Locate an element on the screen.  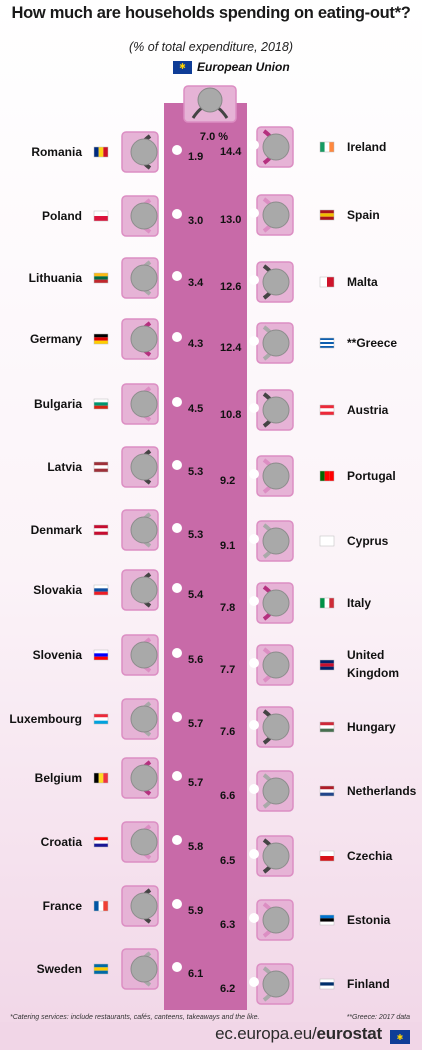
diner-right-finland: 6.2 Finland is located at coordinates (305, 984).